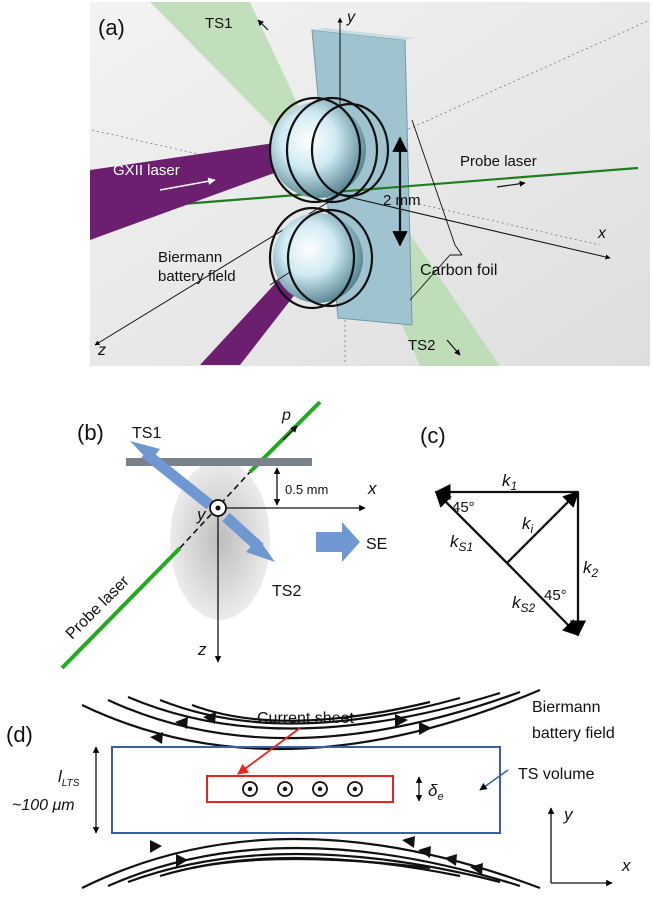 The width and height of the screenshot is (653, 897). Describe the element at coordinates (201, 514) in the screenshot. I see `b-y-label: y` at that location.